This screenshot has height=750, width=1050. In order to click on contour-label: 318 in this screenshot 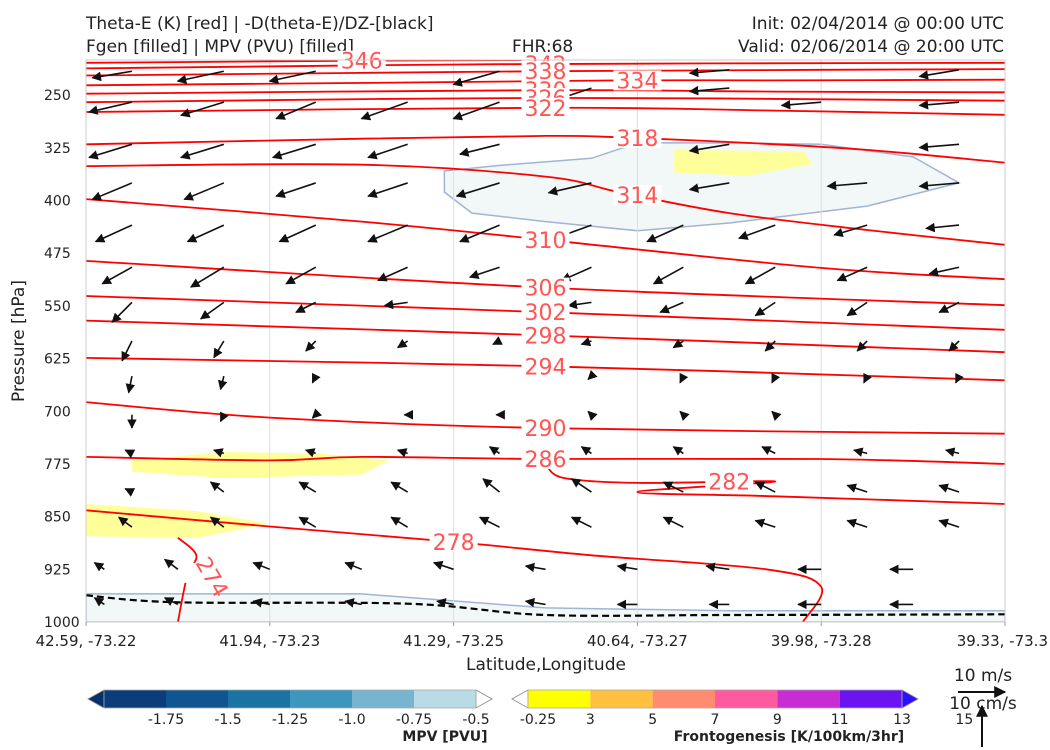, I will do `click(637, 139)`.